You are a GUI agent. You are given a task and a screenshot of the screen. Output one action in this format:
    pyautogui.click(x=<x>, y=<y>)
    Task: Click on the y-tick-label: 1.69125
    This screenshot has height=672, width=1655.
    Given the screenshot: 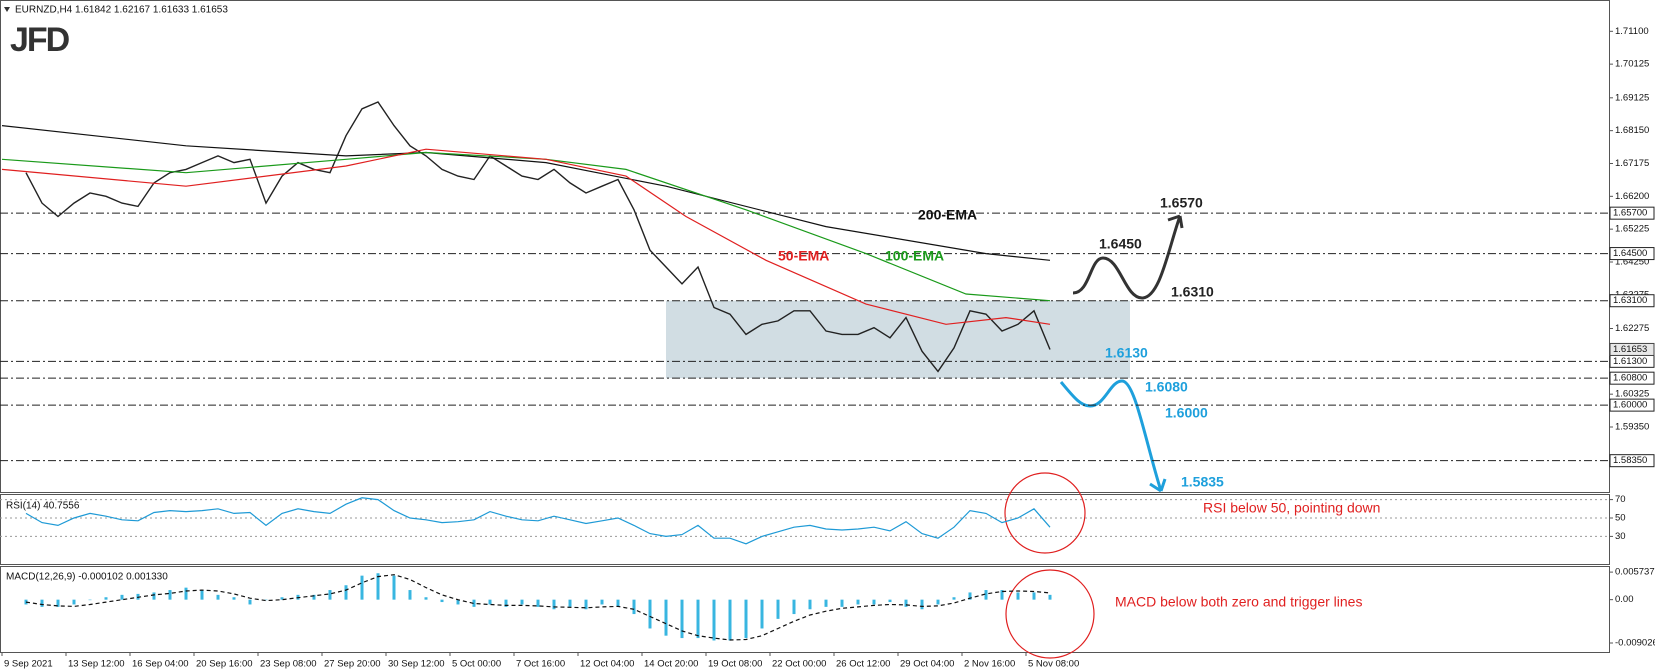 What is the action you would take?
    pyautogui.click(x=1632, y=97)
    